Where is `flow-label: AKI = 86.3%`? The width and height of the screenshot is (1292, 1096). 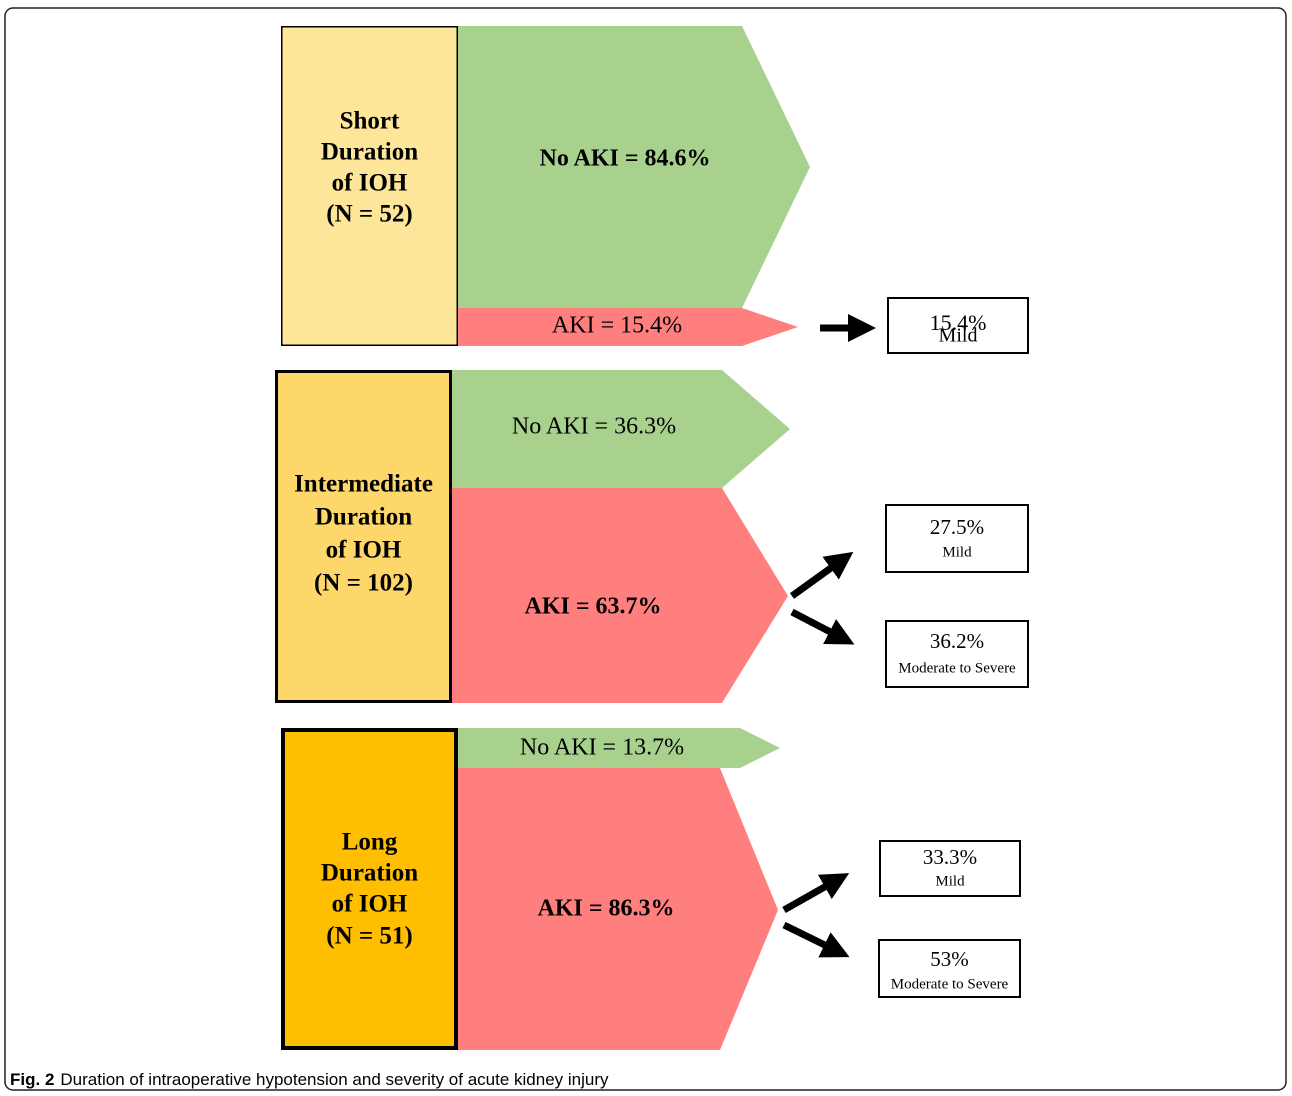 flow-label: AKI = 86.3% is located at coordinates (605, 909).